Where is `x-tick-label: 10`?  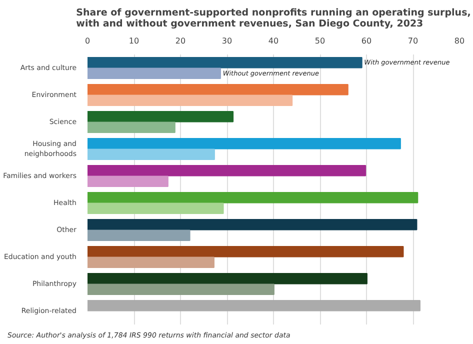
x-tick-label: 10 is located at coordinates (134, 41).